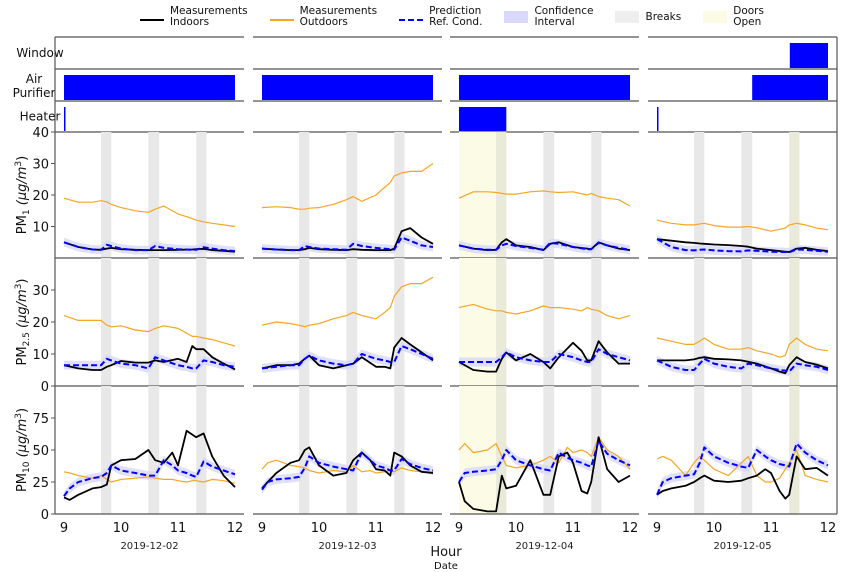 This screenshot has height=572, width=841. What do you see at coordinates (209, 16) in the screenshot?
I see `legend-label-indoors: Measurements Indoors` at bounding box center [209, 16].